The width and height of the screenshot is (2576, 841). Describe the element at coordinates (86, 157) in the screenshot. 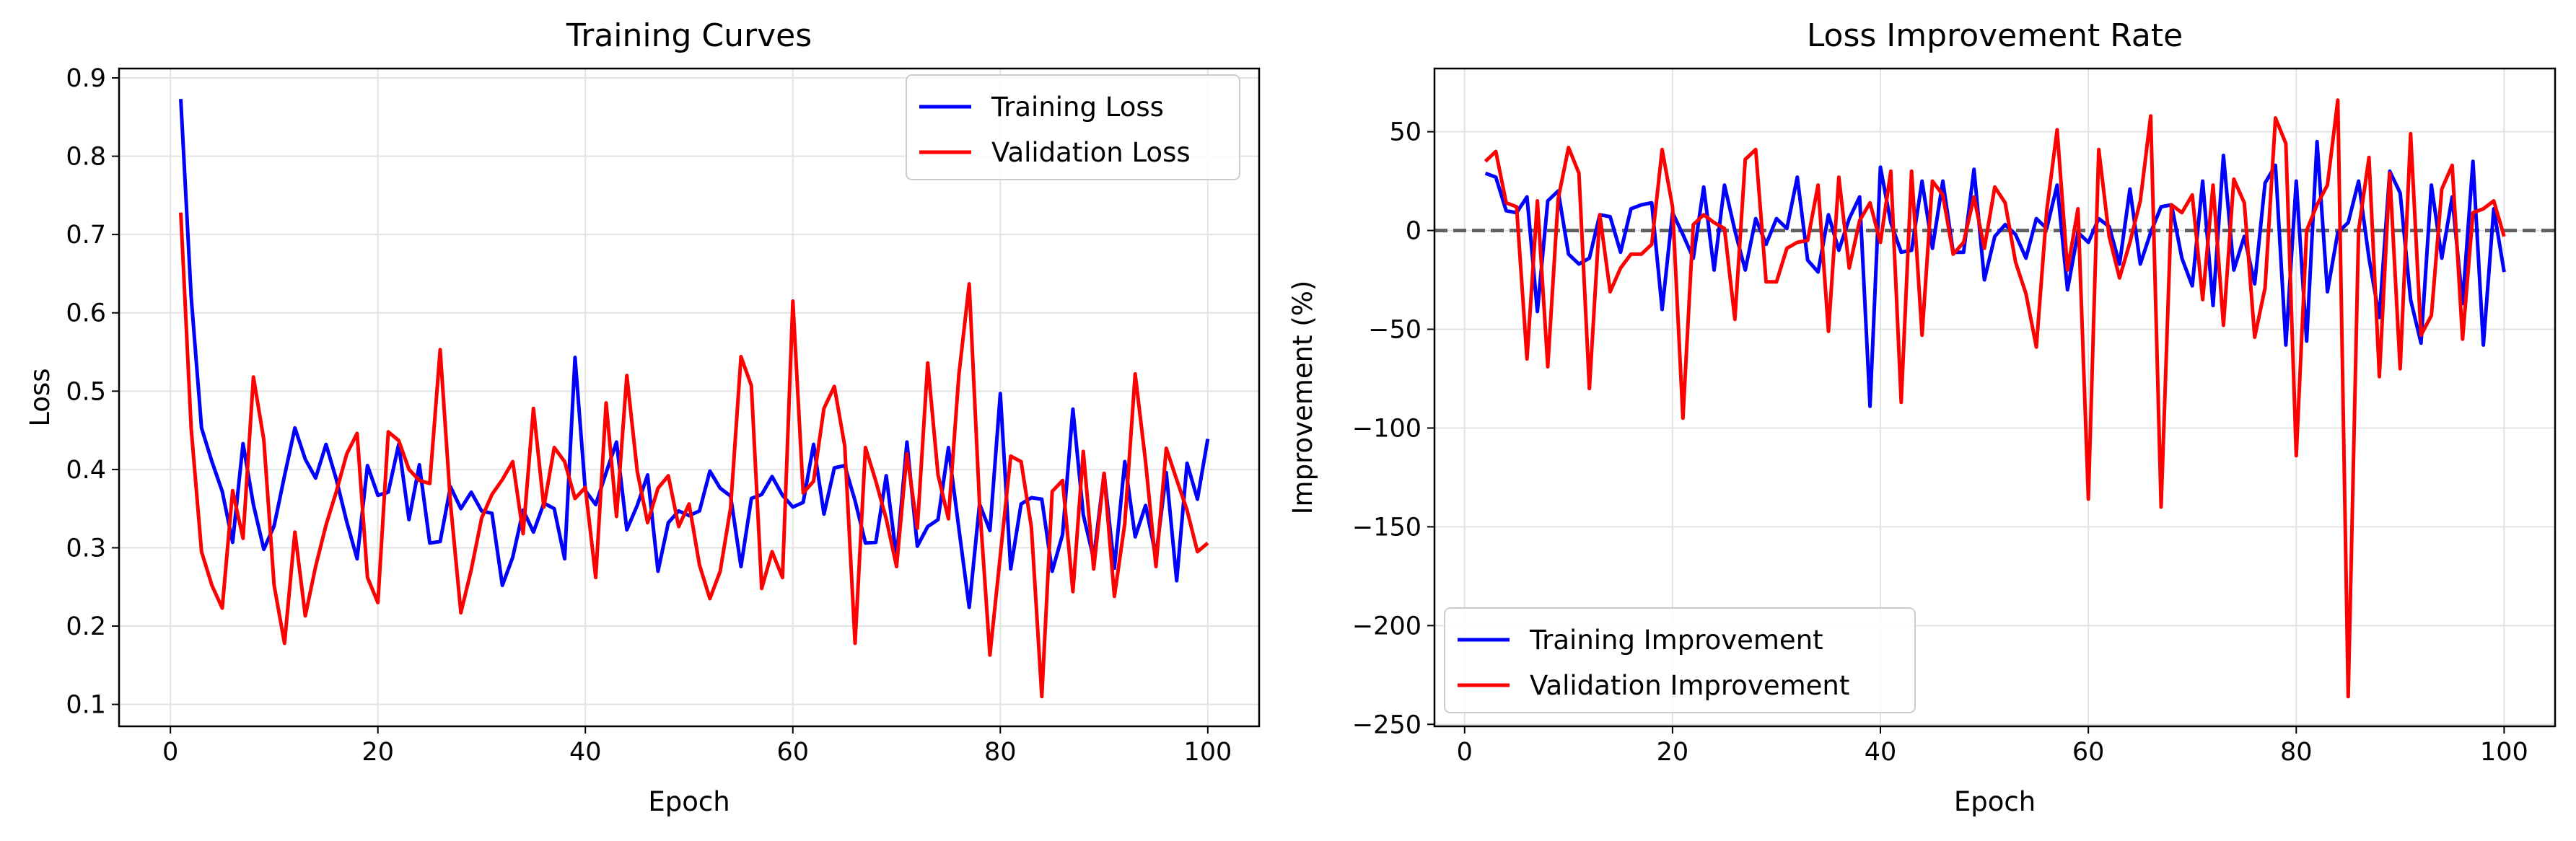

I see `y-tick-label: 0.8` at that location.